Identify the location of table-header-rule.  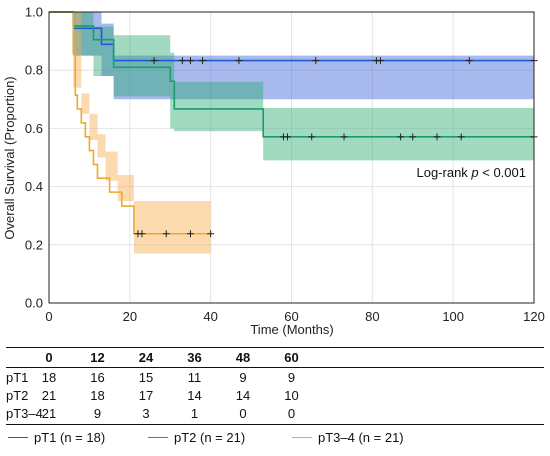
(275, 367).